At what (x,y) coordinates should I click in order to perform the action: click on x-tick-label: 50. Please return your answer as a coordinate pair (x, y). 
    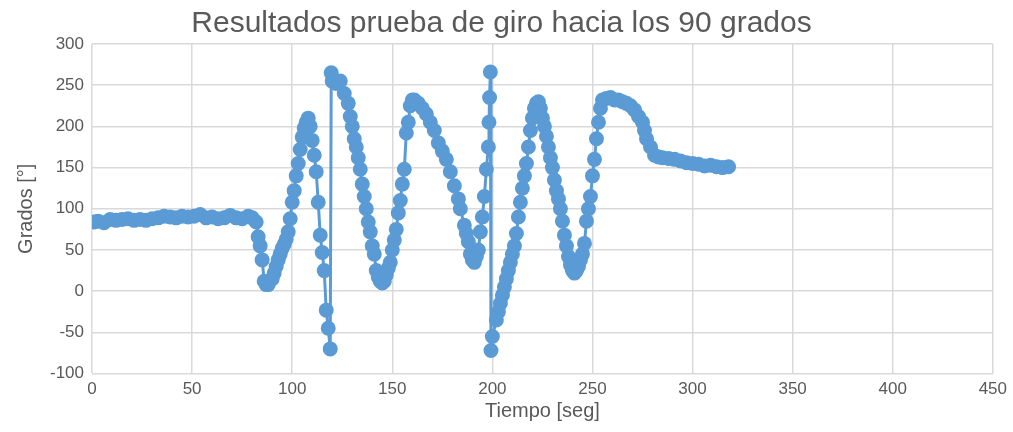
    Looking at the image, I should click on (192, 389).